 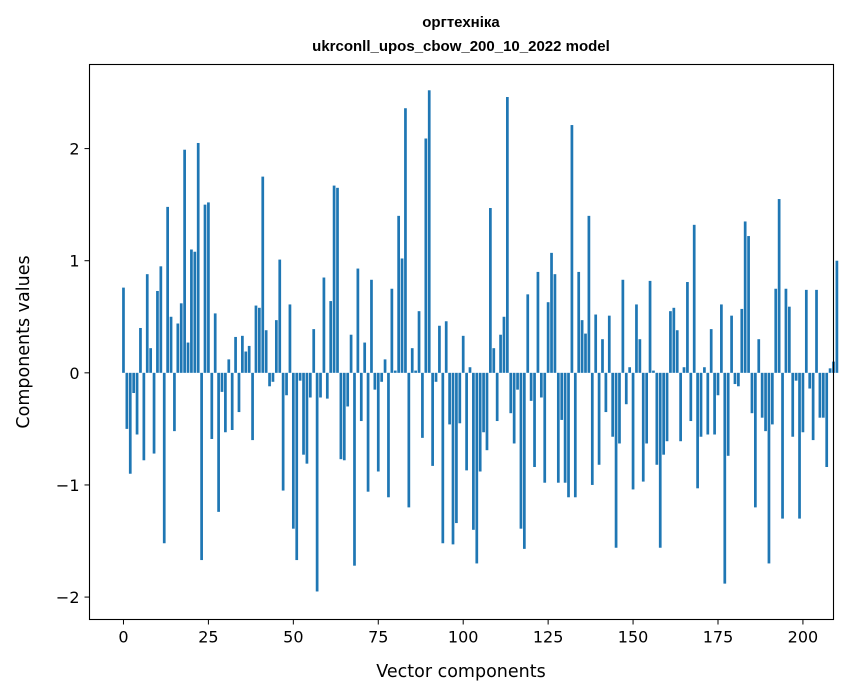 What do you see at coordinates (378, 637) in the screenshot?
I see `x-tick-label: 75` at bounding box center [378, 637].